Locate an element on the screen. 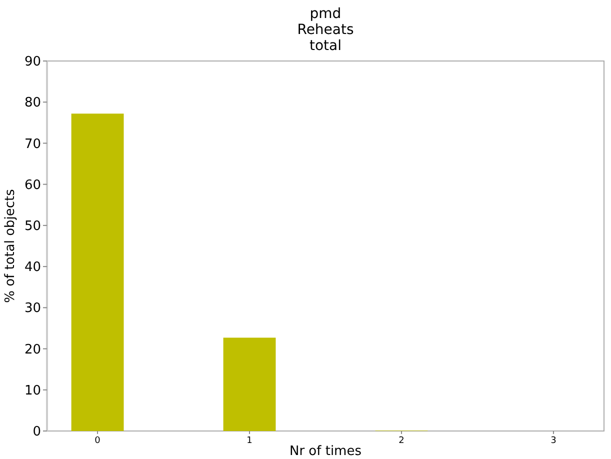  y-tick-label: 60 is located at coordinates (32, 185).